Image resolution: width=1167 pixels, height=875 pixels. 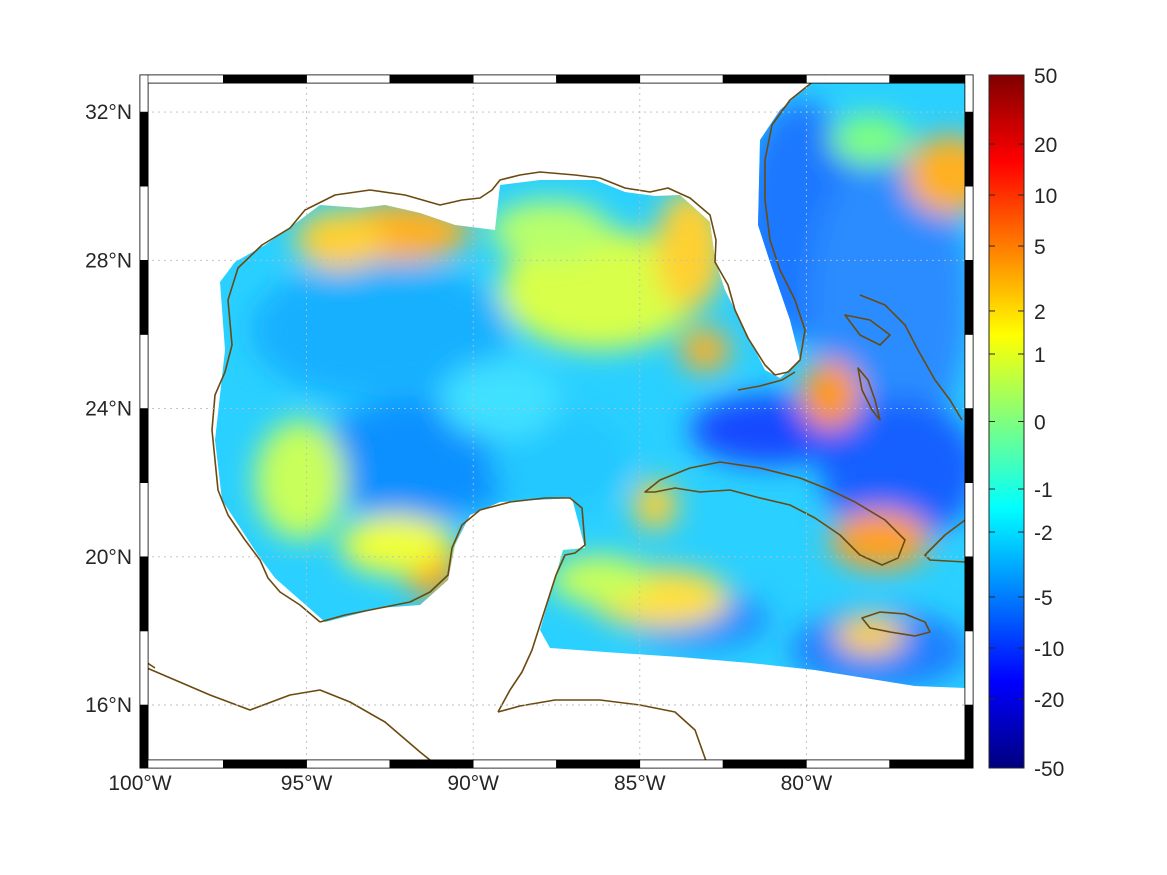 What do you see at coordinates (896, 624) in the screenshot?
I see `jamaica` at bounding box center [896, 624].